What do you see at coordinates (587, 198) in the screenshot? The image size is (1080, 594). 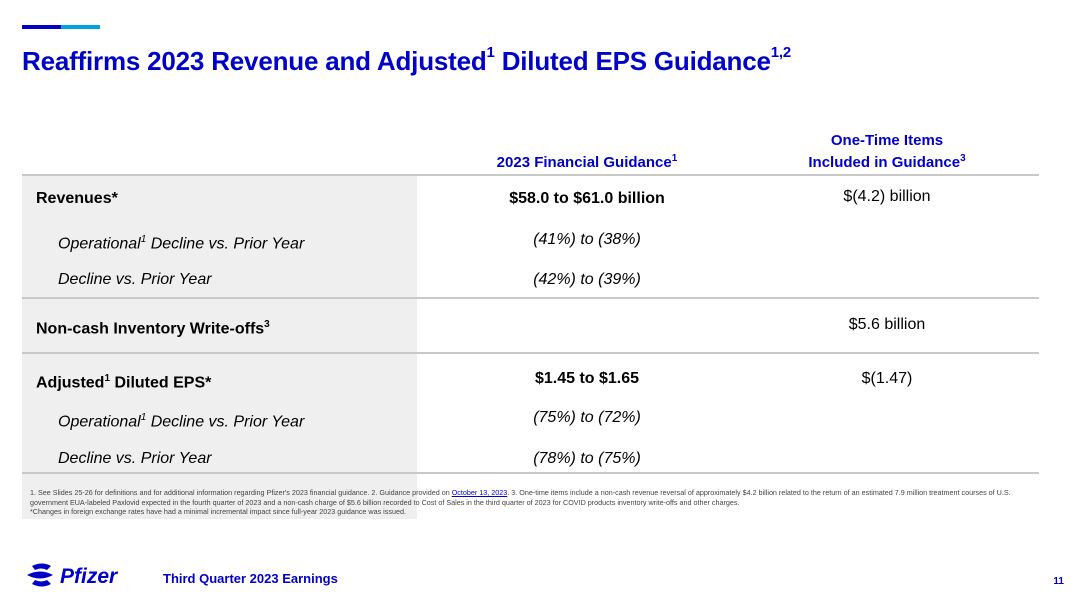 I see `guidance-value: $58.0 to $61.0 billion` at bounding box center [587, 198].